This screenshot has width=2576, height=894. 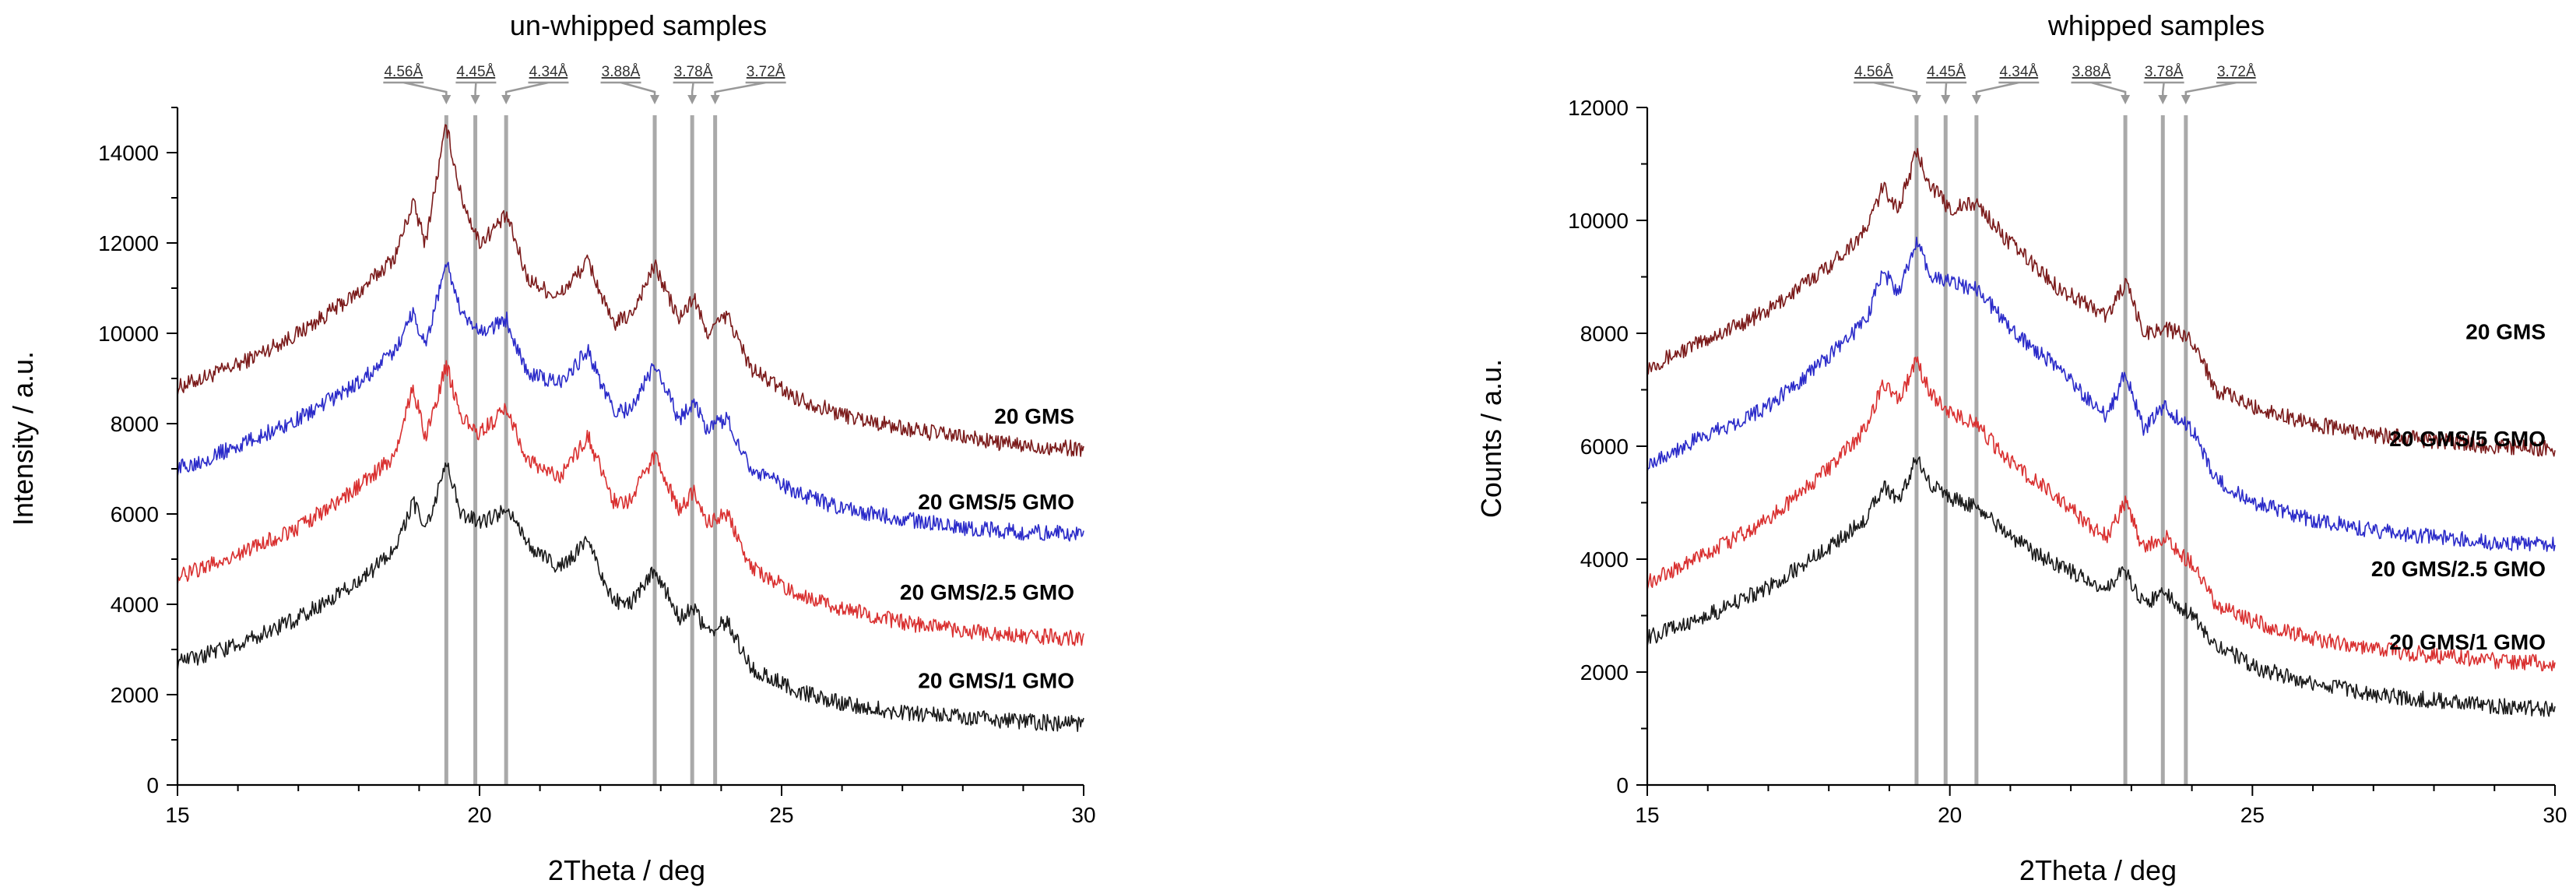 What do you see at coordinates (2156, 25) in the screenshot?
I see `whipped-panel-title: whipped samples` at bounding box center [2156, 25].